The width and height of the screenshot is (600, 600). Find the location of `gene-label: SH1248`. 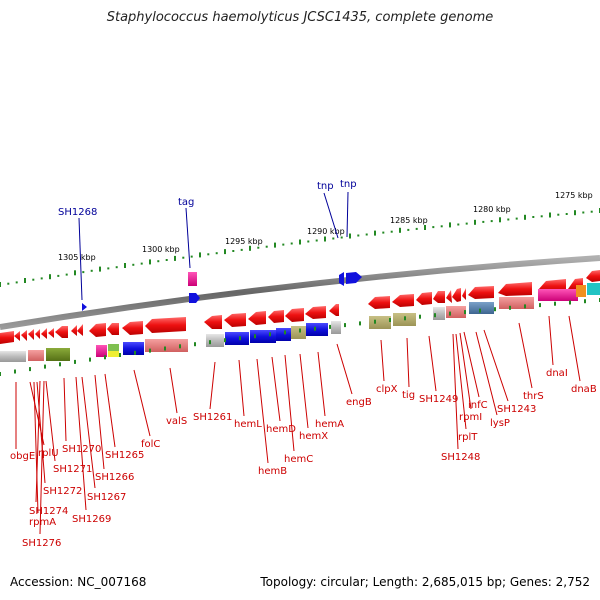

gene-label: SH1248 is located at coordinates (460, 457).